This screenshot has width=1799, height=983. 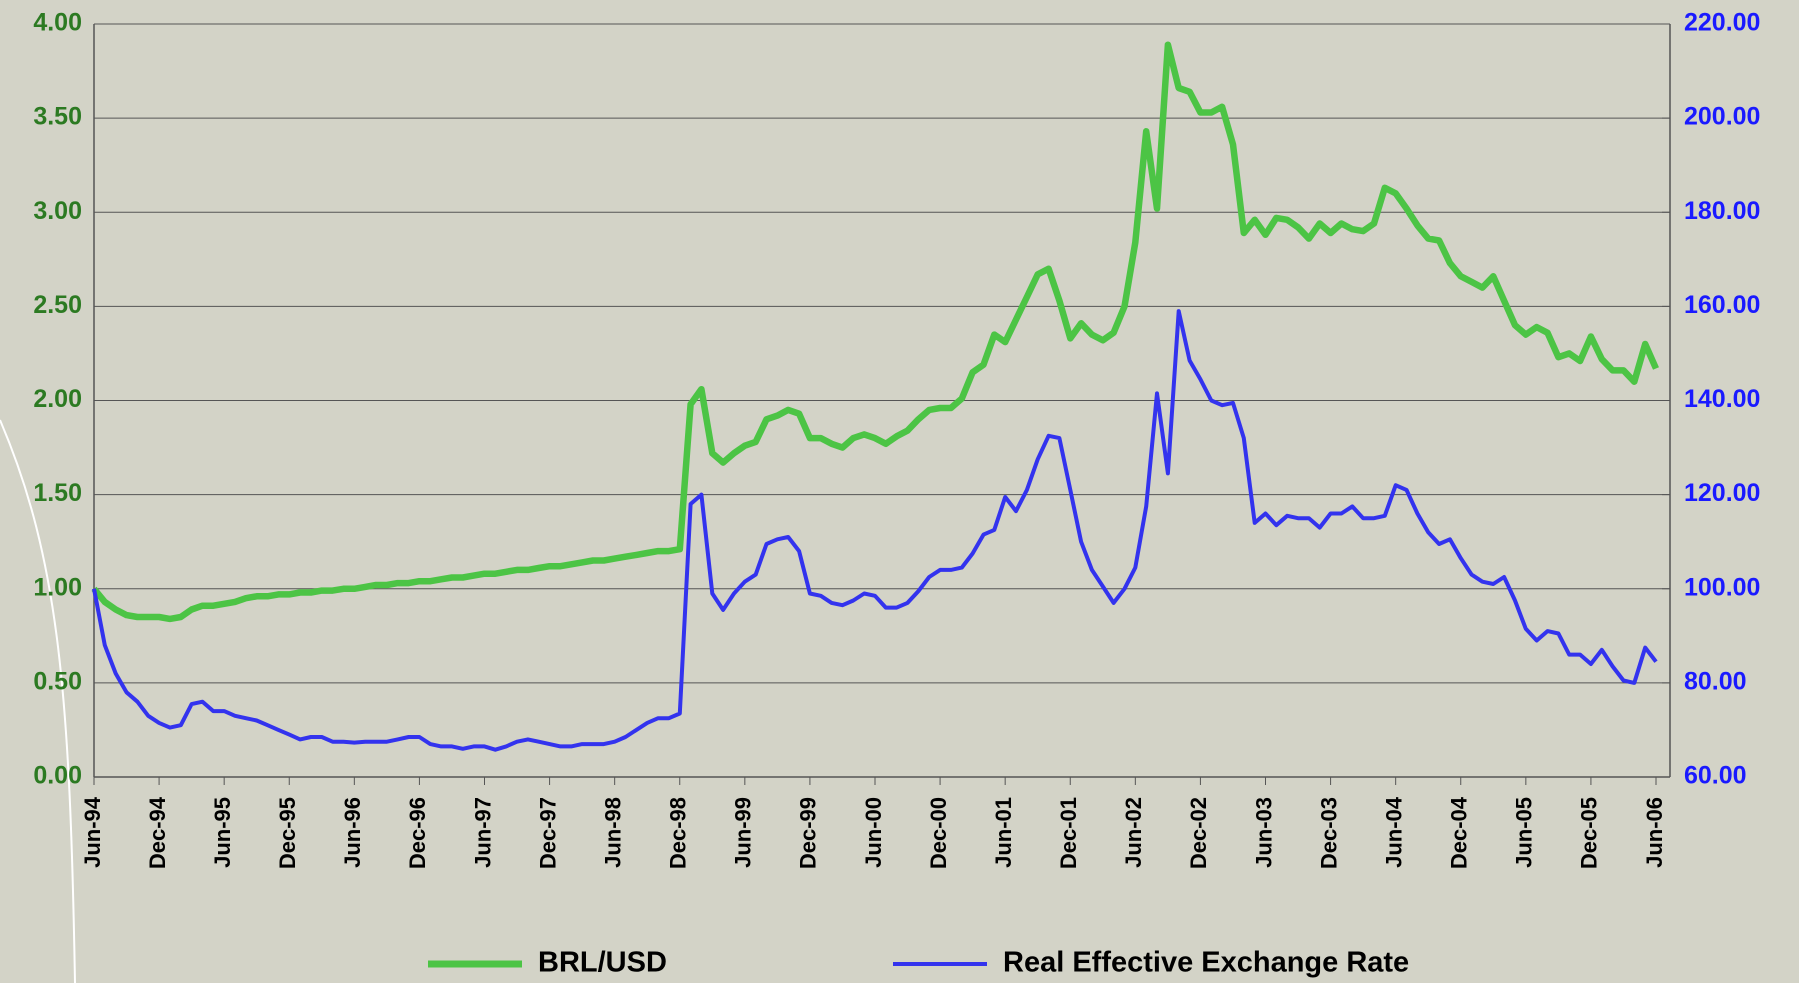 I want to click on x-tick-label: Jun-96, so click(x=352, y=832).